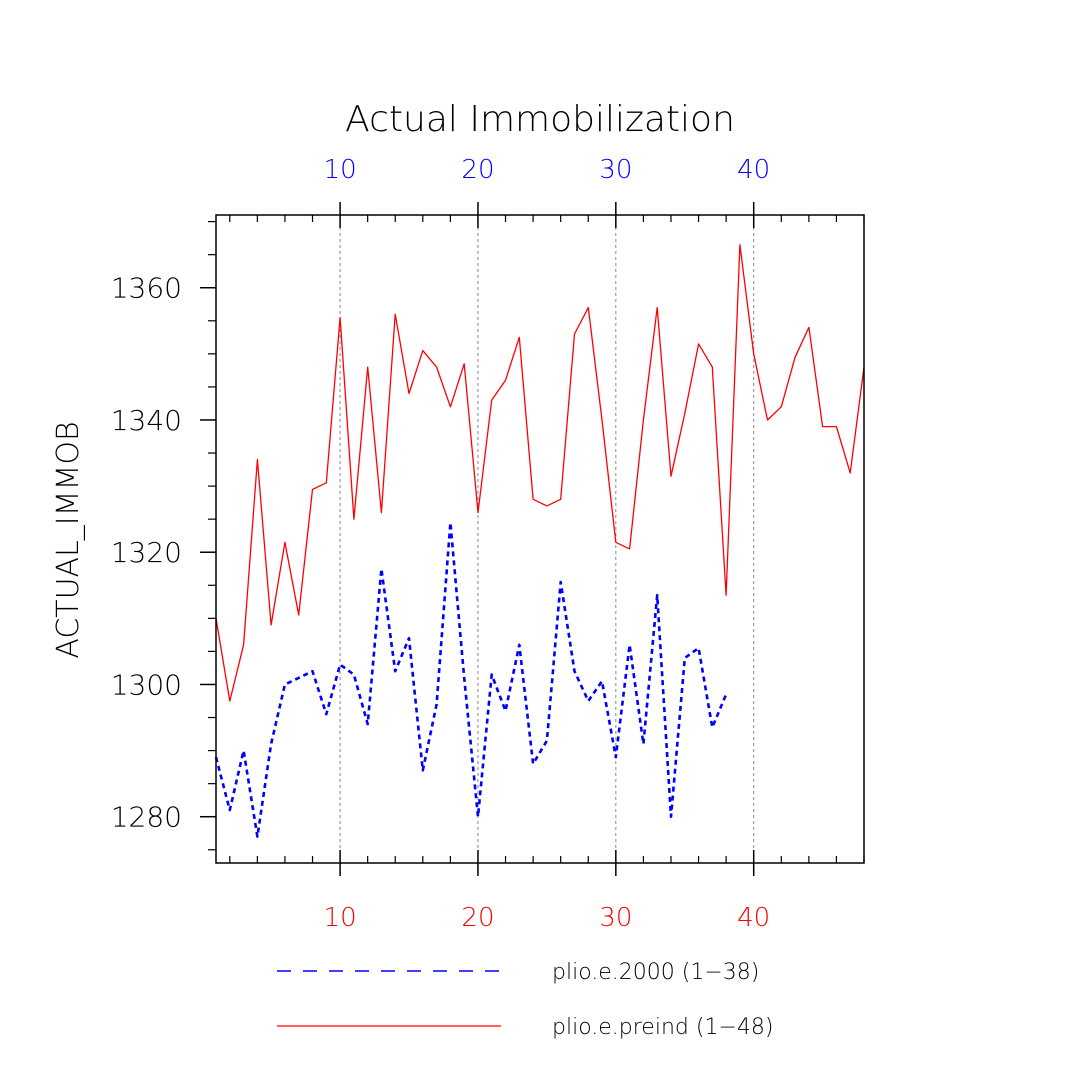 This screenshot has height=1080, width=1080. I want to click on legend: plio.e.2000 (1−38) plio.e.preind (1−48), so click(525, 1000).